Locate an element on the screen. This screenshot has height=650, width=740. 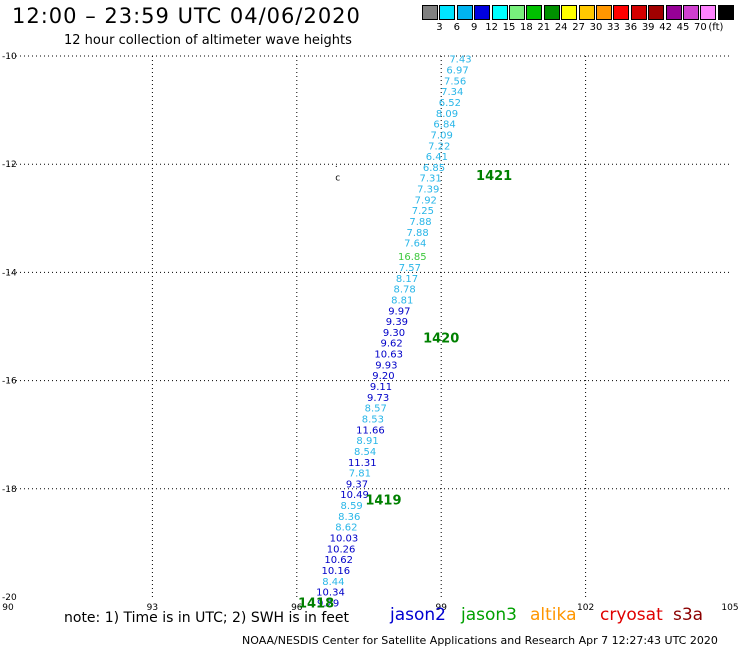
wave-height-value: 9.62 is located at coordinates (391, 344).